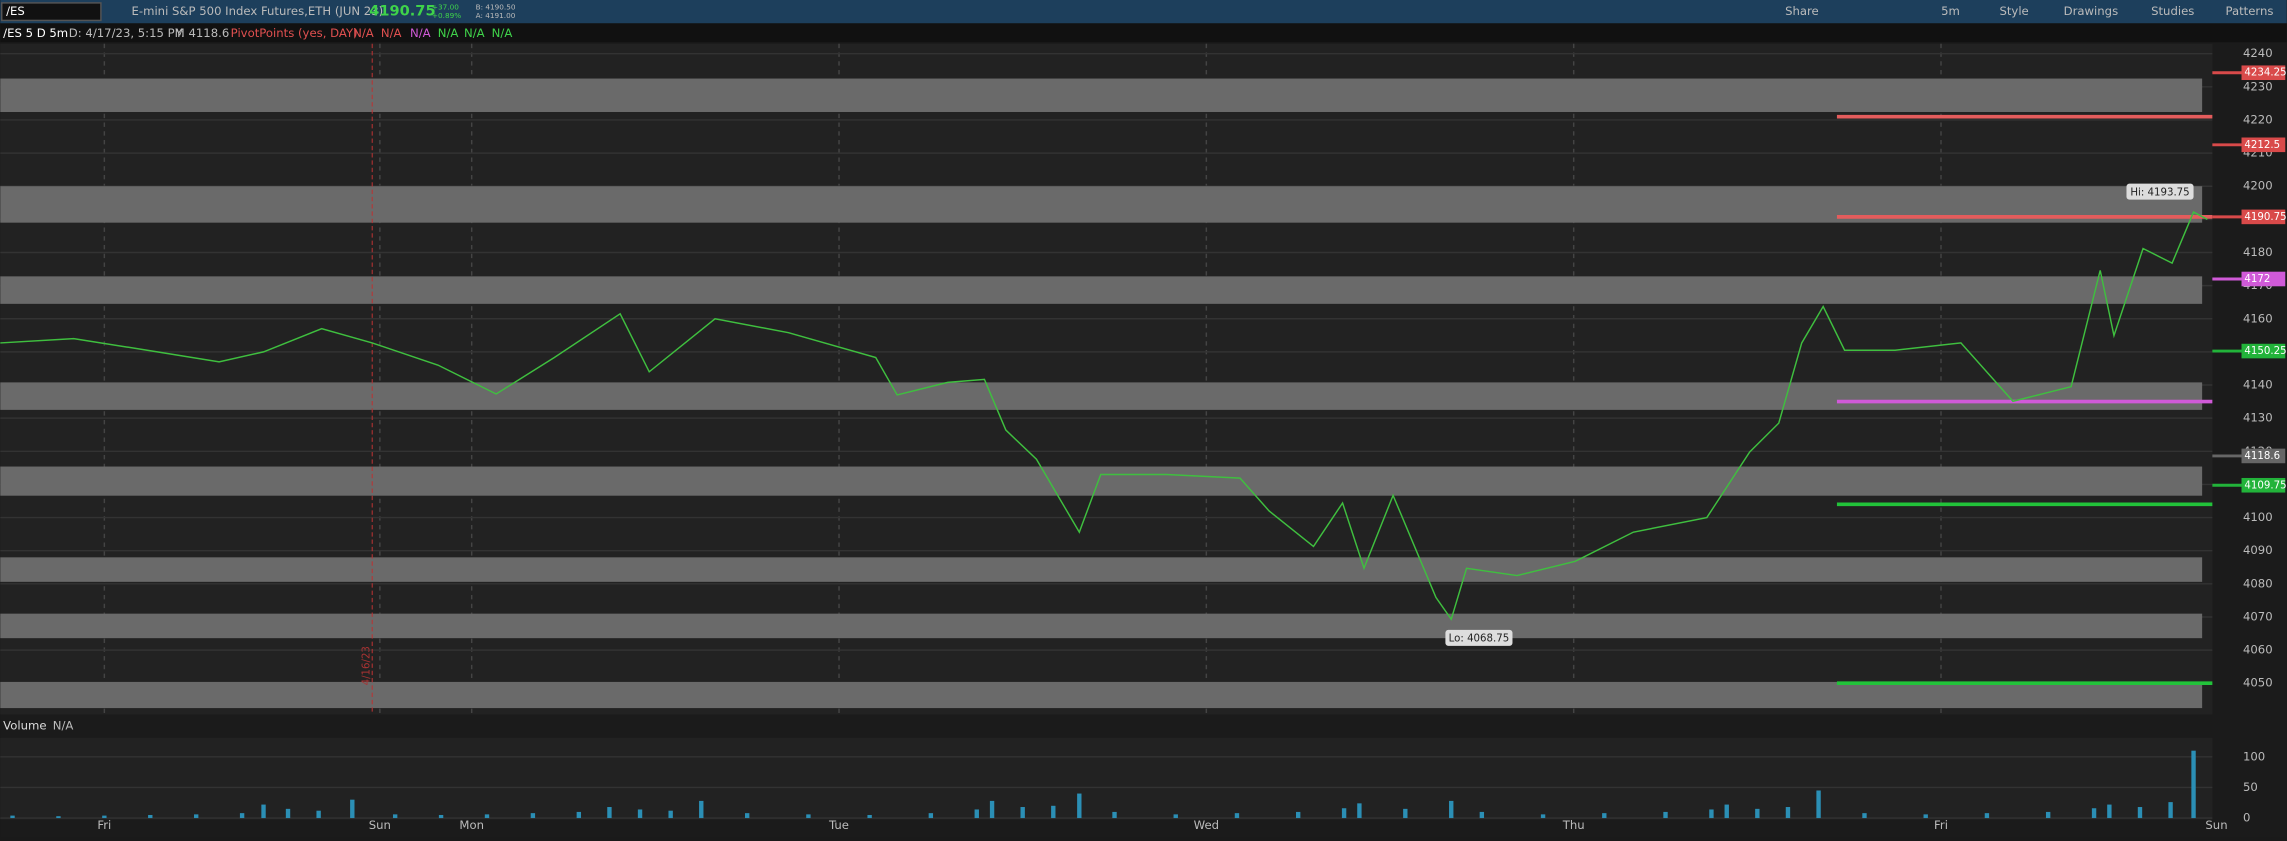 This screenshot has width=2287, height=841. I want to click on study-name: PivotPoints (yes, DAY), so click(294, 33).